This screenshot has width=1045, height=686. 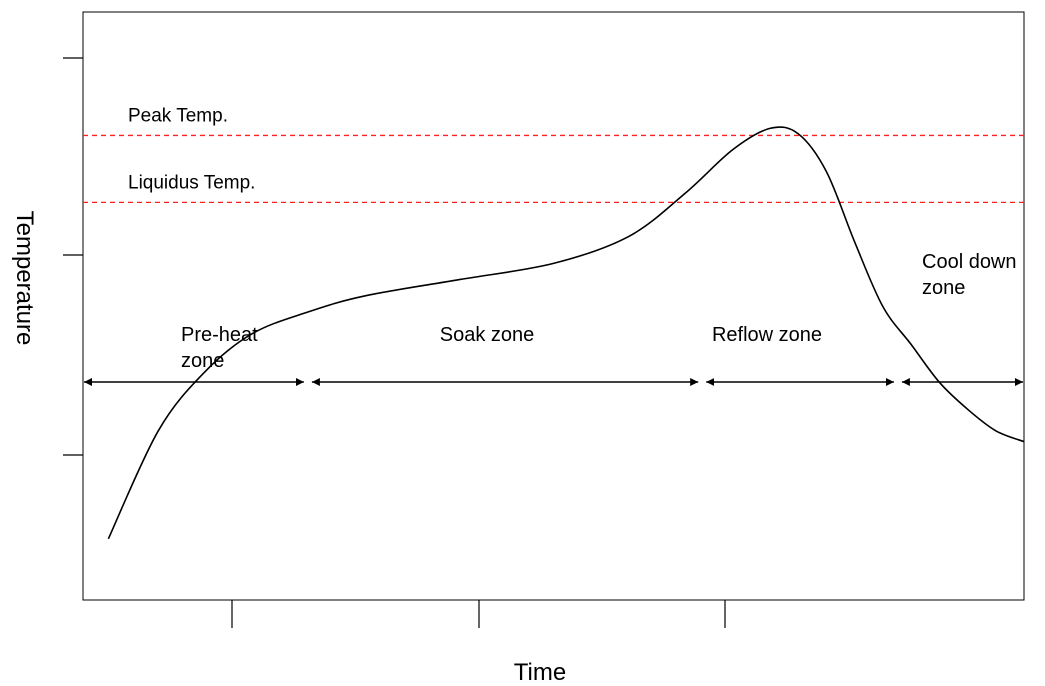 I want to click on zone-label: Reflow zone, so click(x=767, y=335).